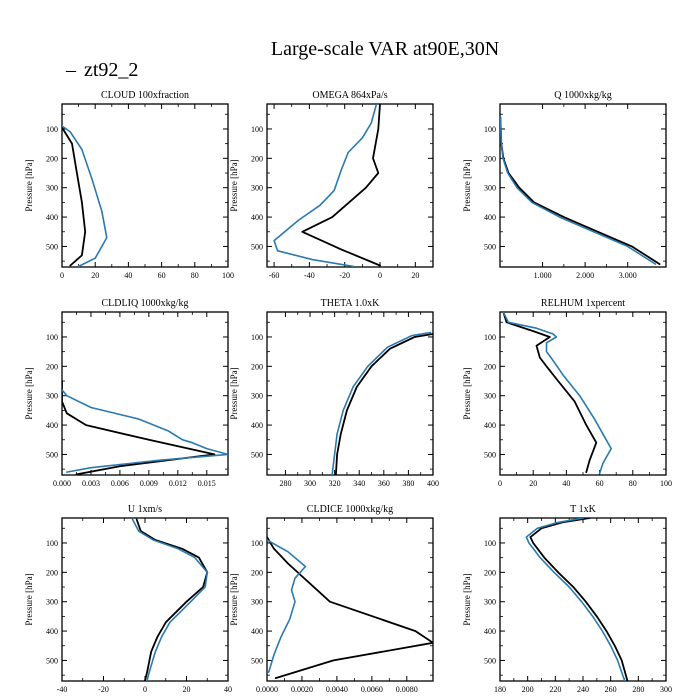 This screenshot has width=700, height=700. Describe the element at coordinates (62, 483) in the screenshot. I see `x-tick-label: 0.000` at that location.